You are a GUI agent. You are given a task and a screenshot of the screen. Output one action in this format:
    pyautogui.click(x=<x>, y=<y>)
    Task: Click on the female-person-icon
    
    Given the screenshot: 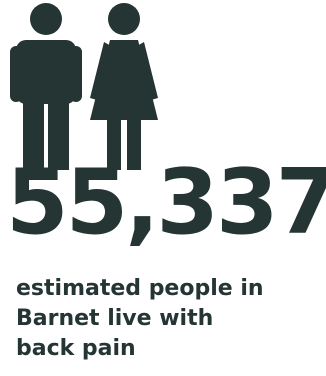 What is the action you would take?
    pyautogui.click(x=124, y=86)
    